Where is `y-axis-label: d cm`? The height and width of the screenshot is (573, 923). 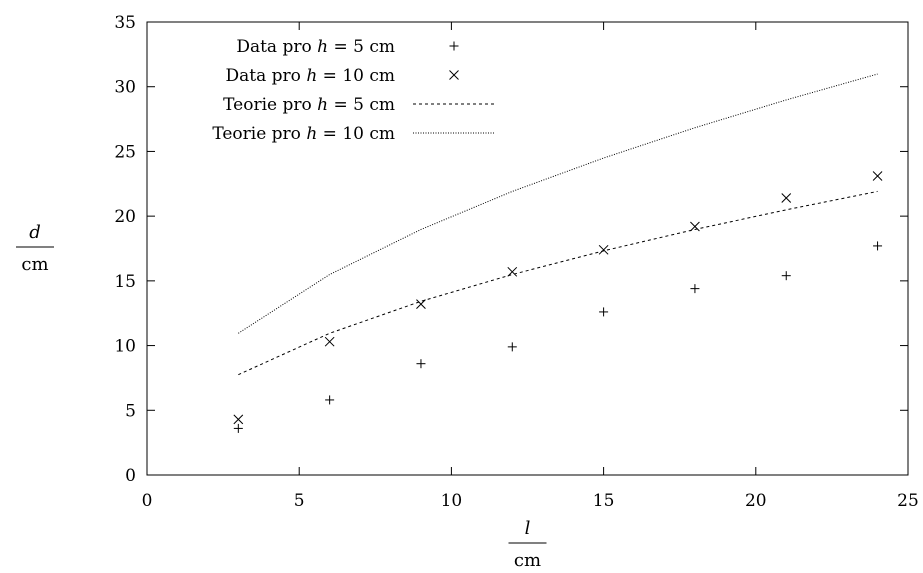 y-axis-label: d cm is located at coordinates (35, 248).